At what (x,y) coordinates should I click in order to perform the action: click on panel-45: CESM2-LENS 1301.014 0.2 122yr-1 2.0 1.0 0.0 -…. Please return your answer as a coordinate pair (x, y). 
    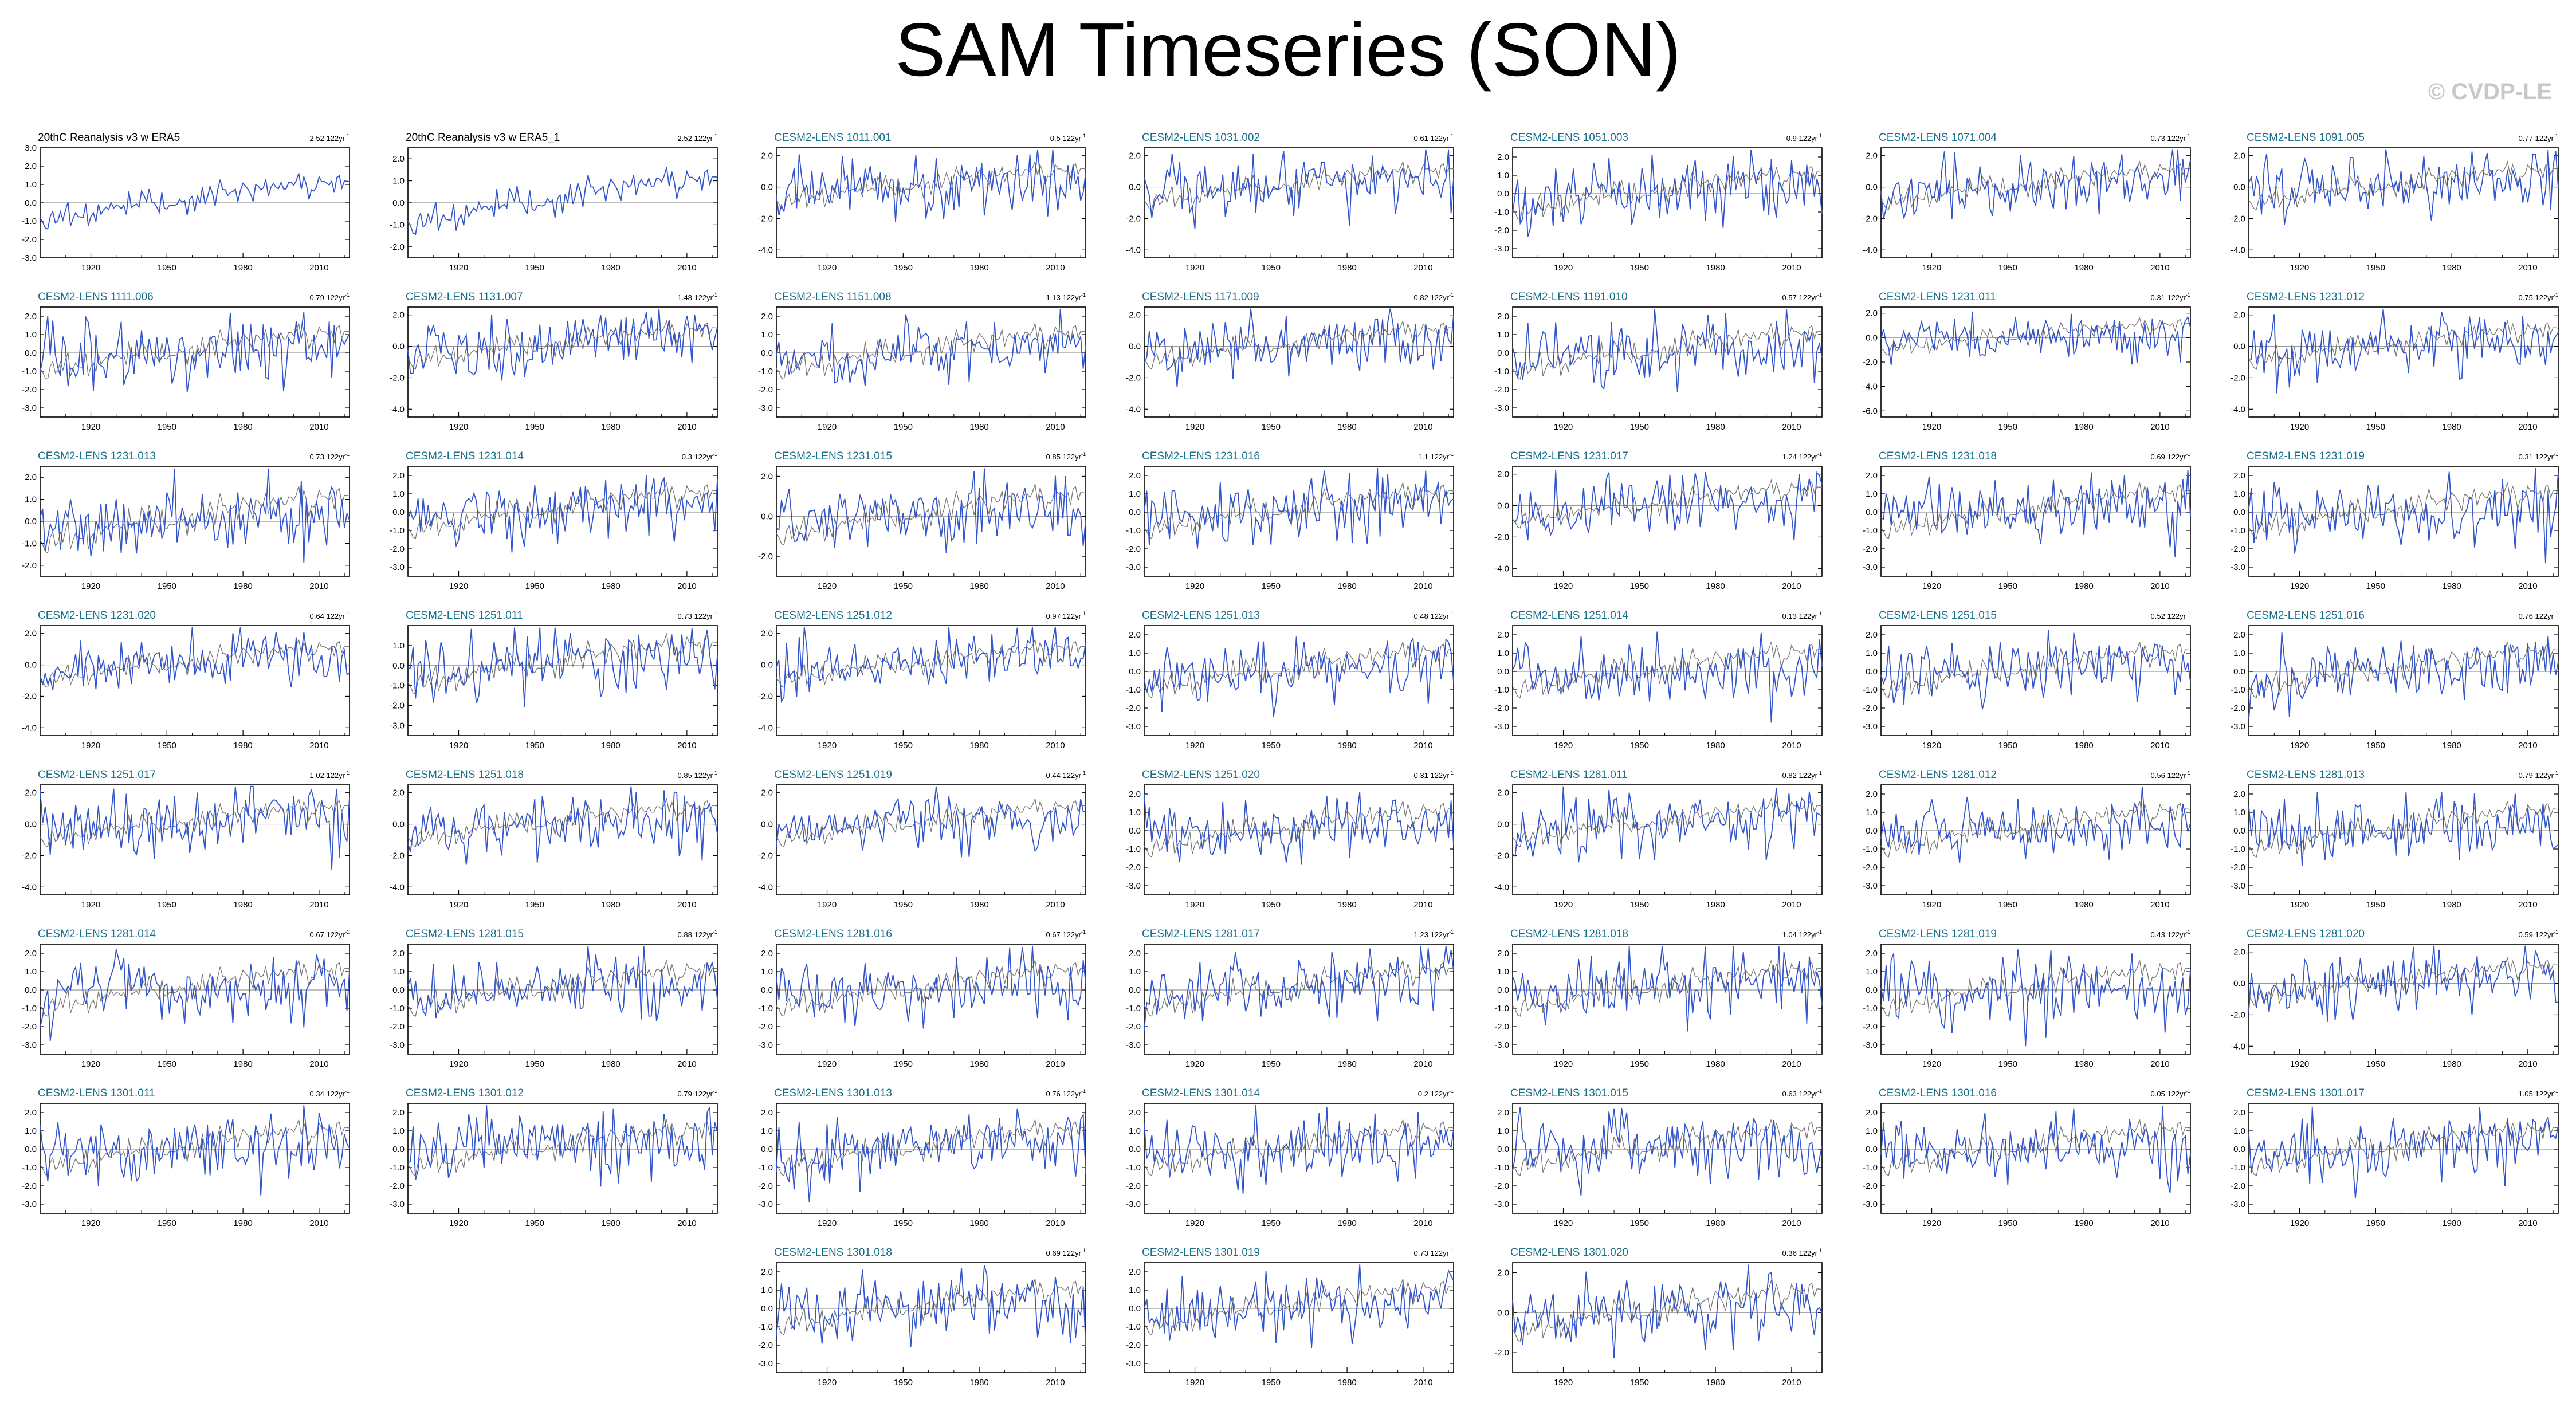
    Looking at the image, I should click on (1298, 1160).